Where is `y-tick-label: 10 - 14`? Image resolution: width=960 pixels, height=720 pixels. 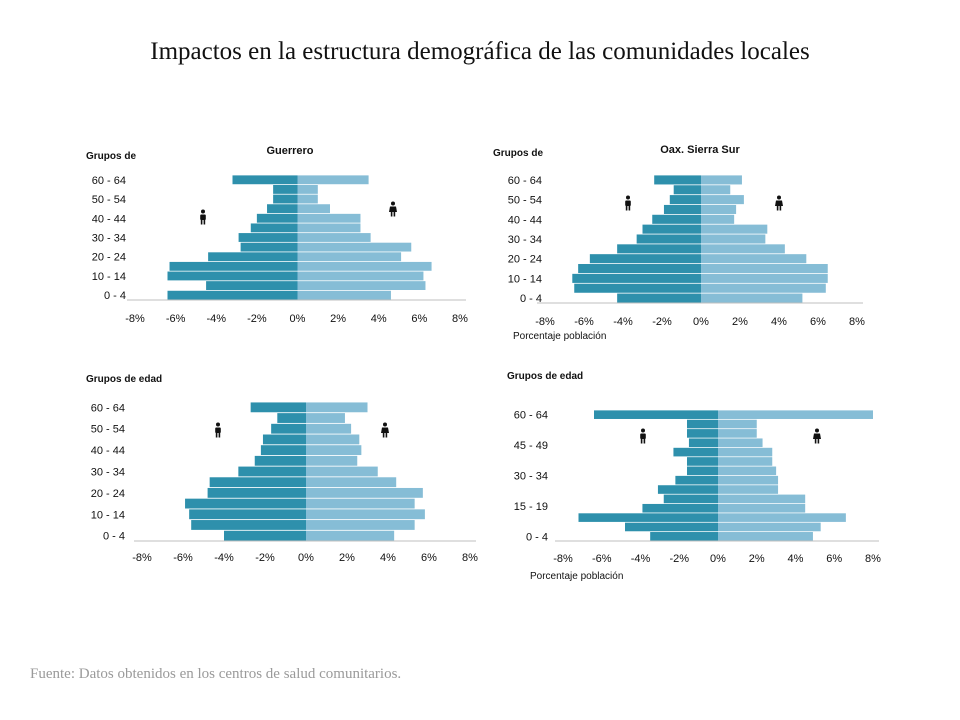 y-tick-label: 10 - 14 is located at coordinates (525, 279).